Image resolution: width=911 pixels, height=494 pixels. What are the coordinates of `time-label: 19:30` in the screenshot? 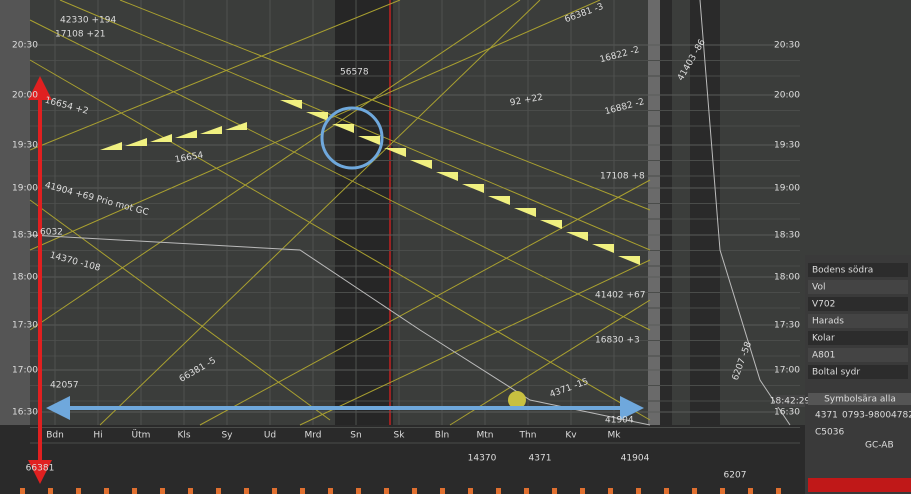 It's located at (787, 146).